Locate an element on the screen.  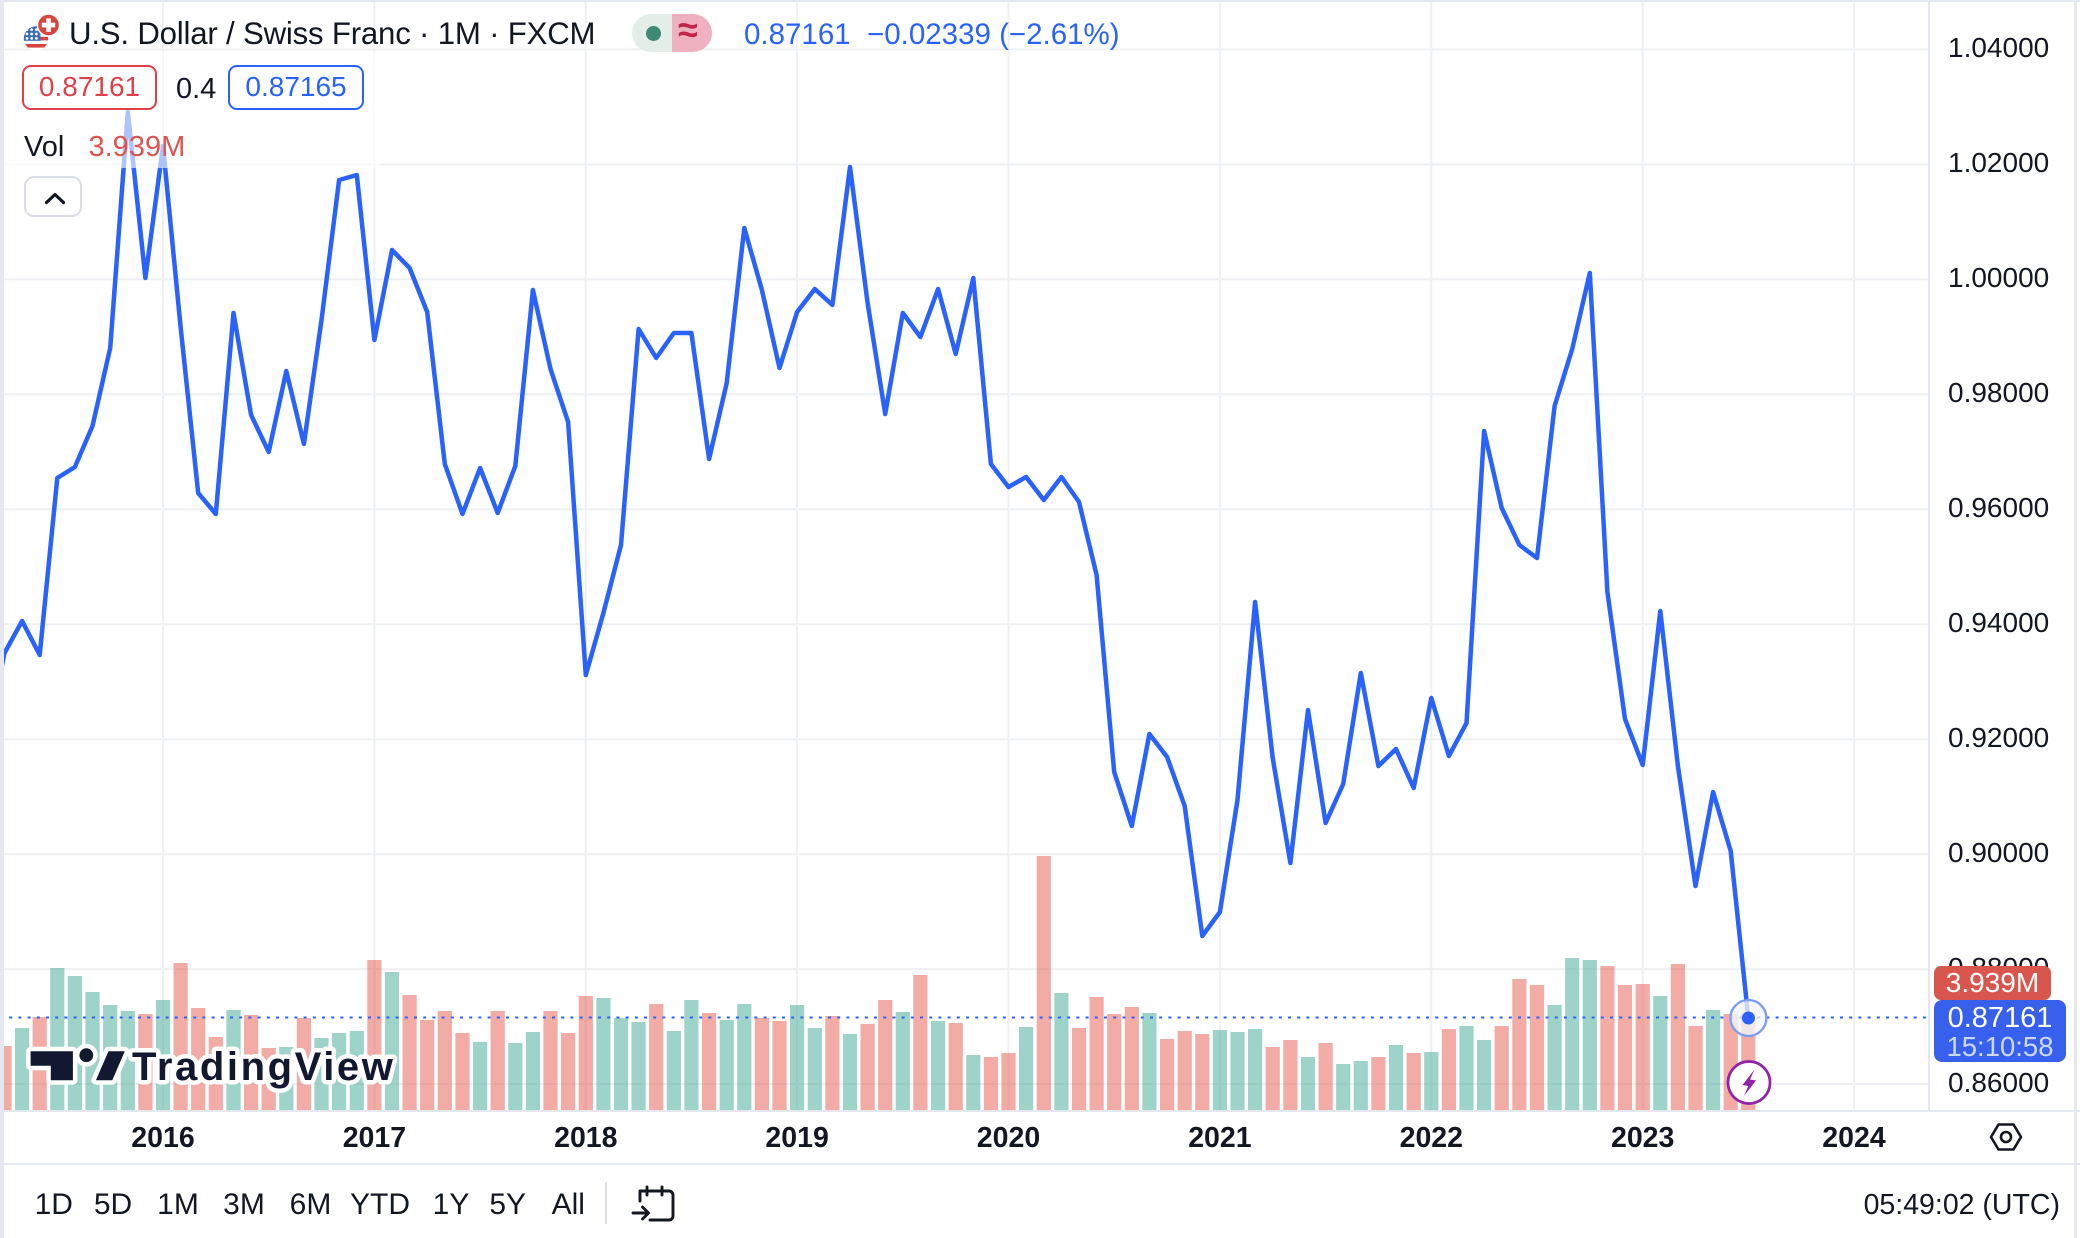
svg-text: TradingView is located at coordinates (263, 1067).